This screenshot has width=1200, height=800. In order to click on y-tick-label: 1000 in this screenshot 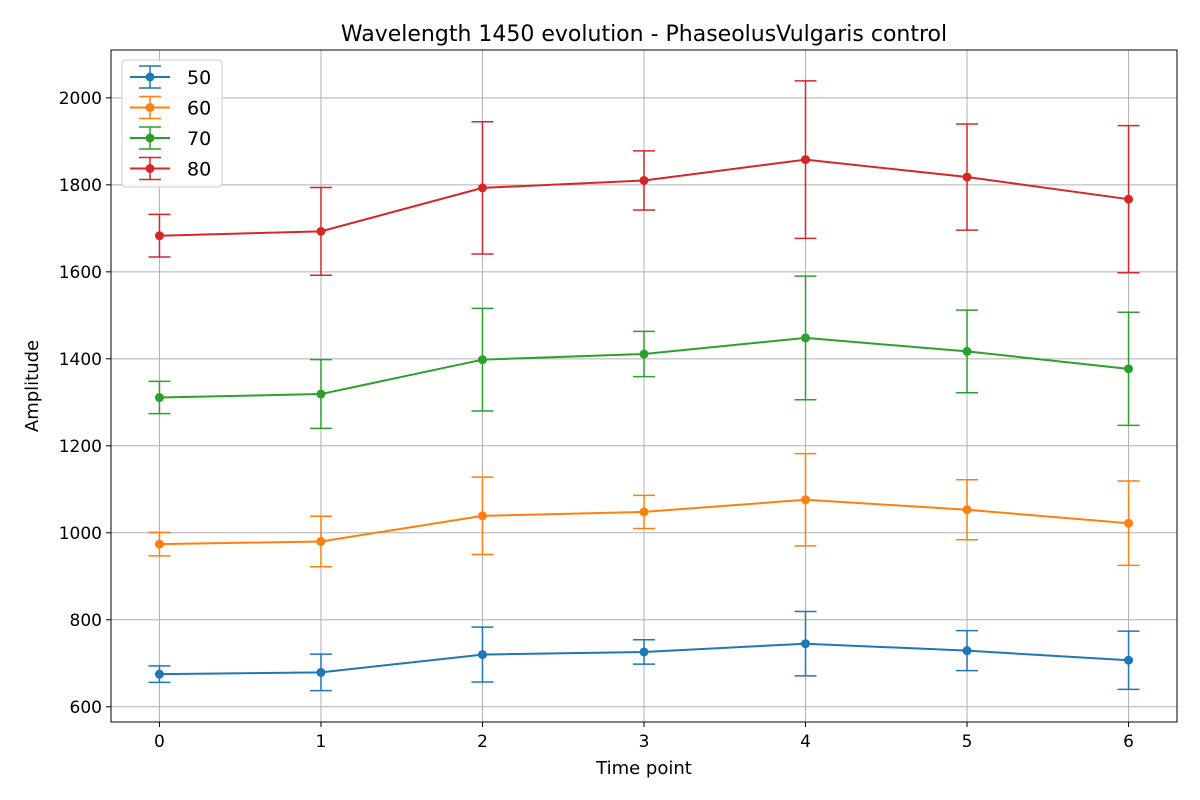, I will do `click(80, 534)`.